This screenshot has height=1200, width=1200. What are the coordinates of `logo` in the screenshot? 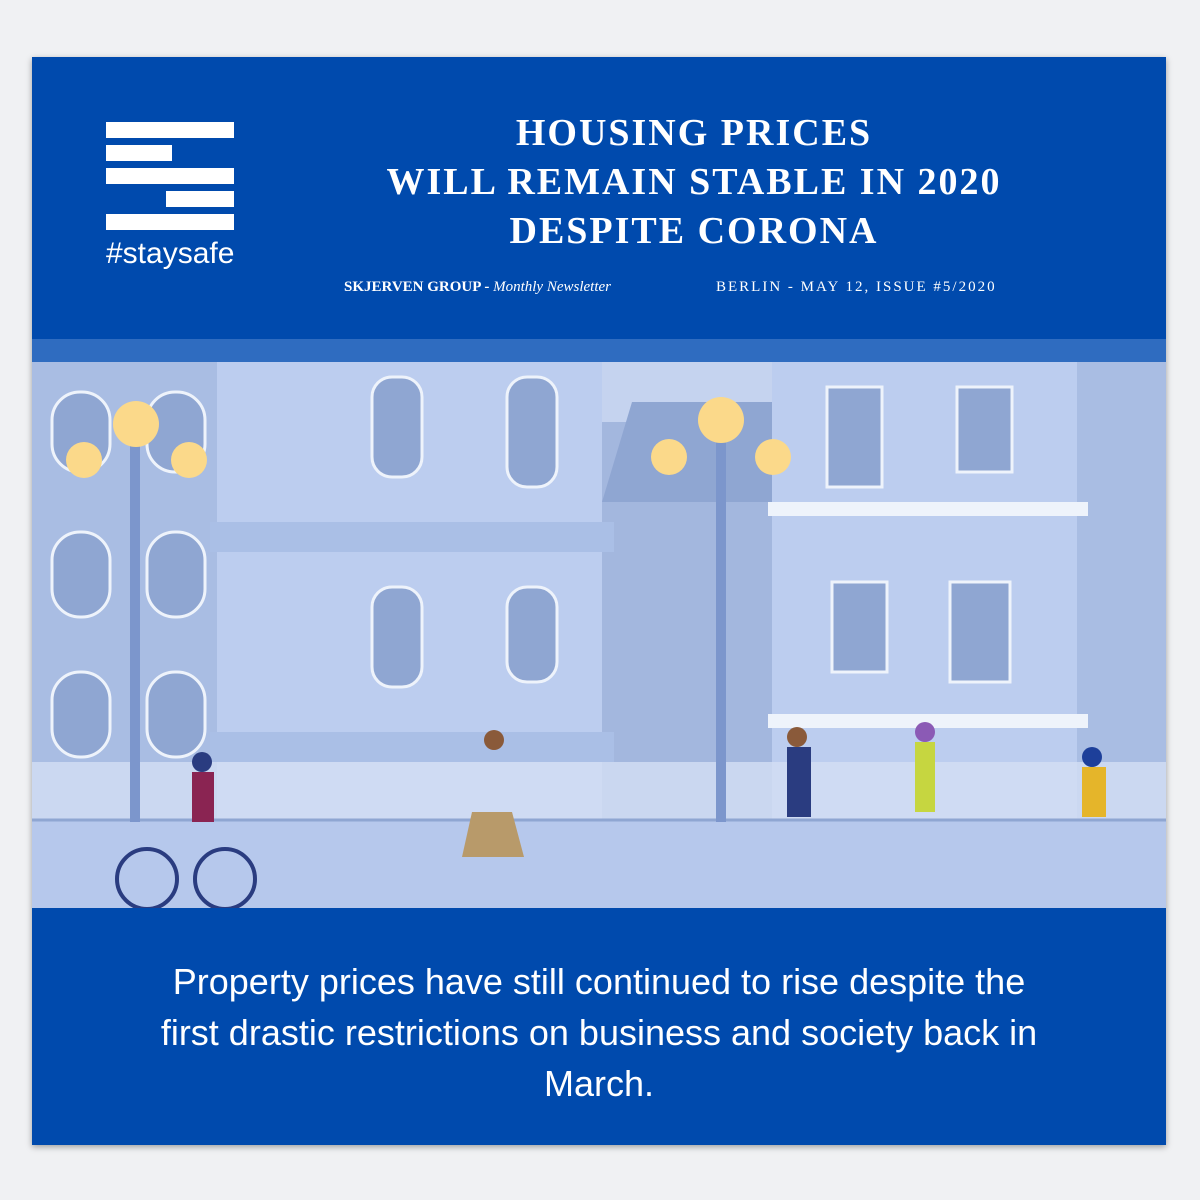 It's located at (170, 176).